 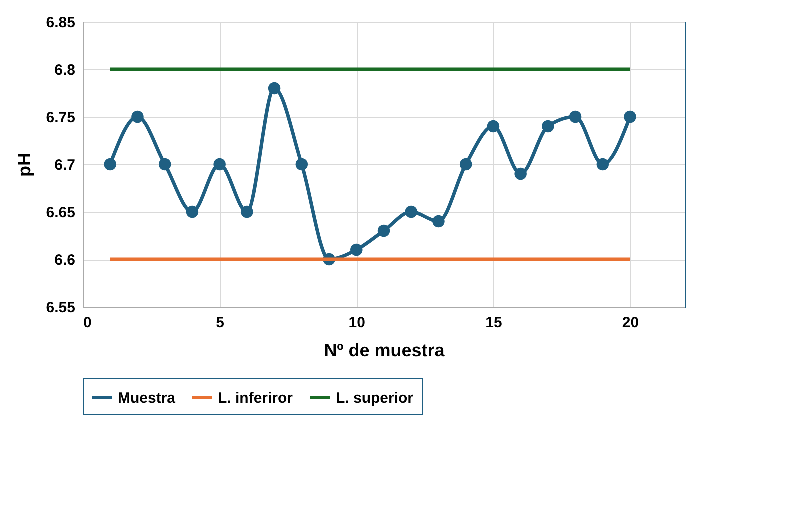 What do you see at coordinates (375, 398) in the screenshot?
I see `legend-label: L. superior` at bounding box center [375, 398].